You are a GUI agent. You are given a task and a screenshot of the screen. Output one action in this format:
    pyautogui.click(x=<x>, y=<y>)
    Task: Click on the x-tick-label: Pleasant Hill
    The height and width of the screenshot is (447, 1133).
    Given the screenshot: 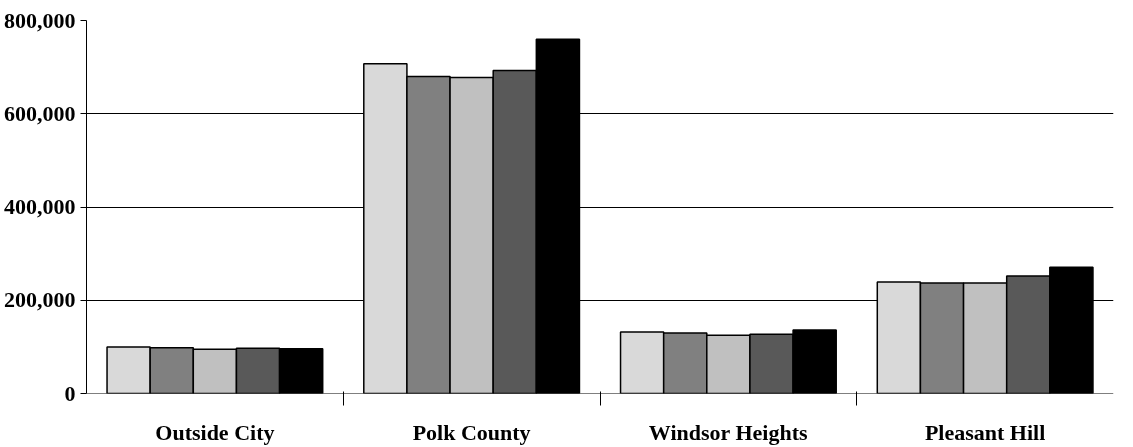 What is the action you would take?
    pyautogui.click(x=985, y=432)
    